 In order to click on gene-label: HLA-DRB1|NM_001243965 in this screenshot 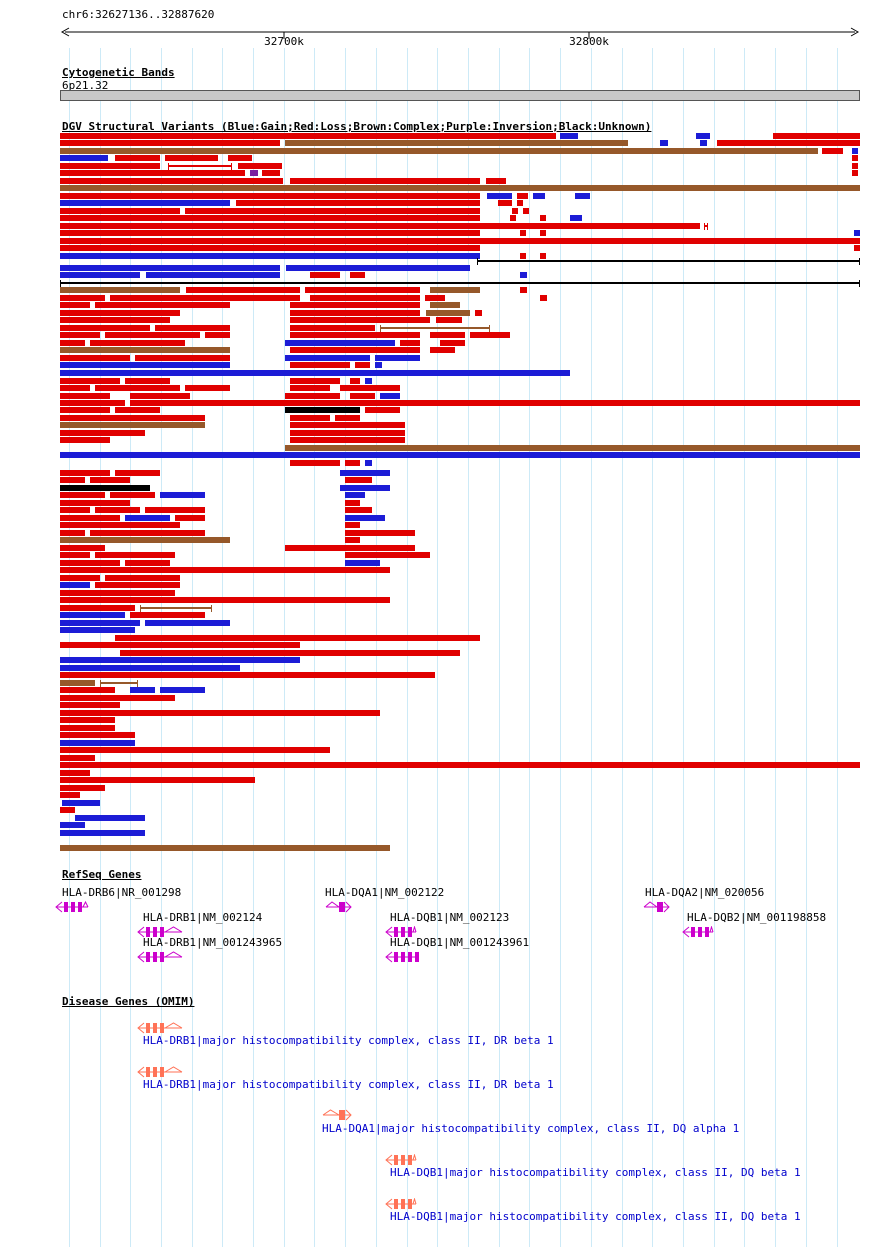, I will do `click(213, 942)`.